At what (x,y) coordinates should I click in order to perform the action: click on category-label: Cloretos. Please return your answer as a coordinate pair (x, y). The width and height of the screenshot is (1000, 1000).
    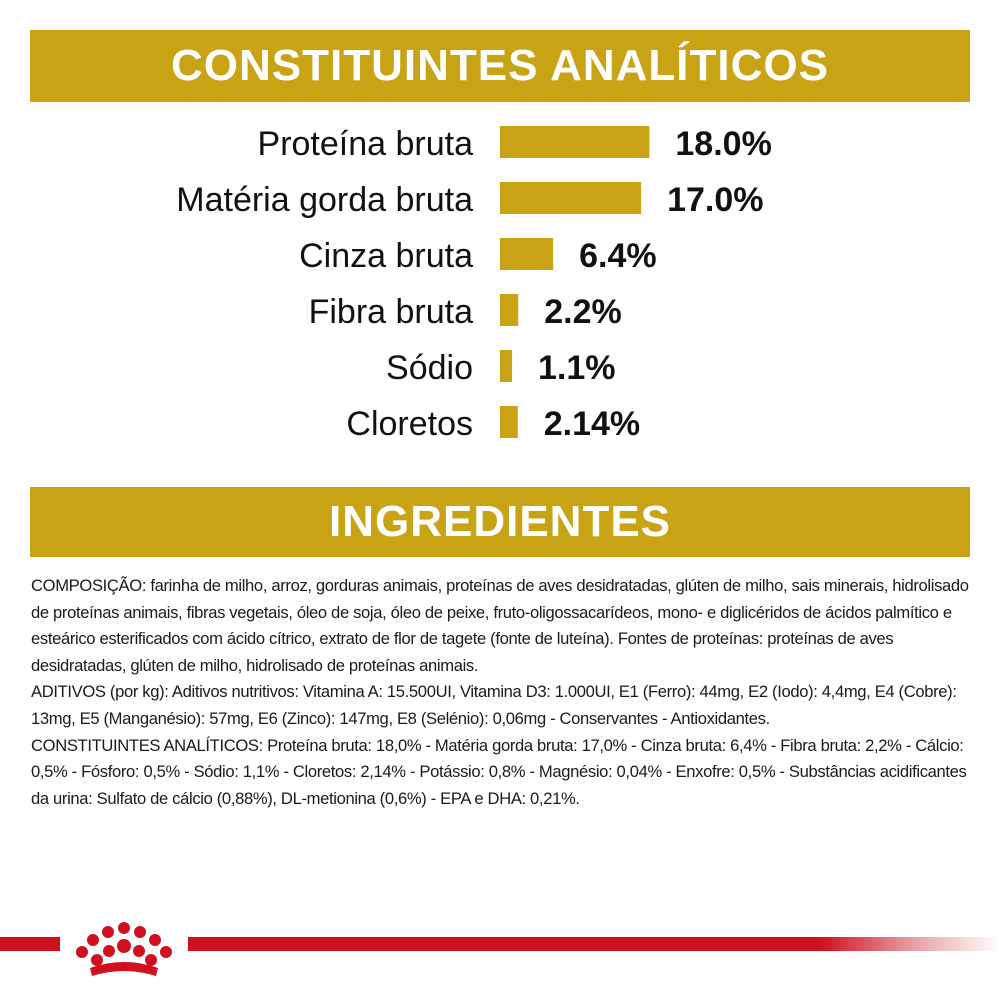
    Looking at the image, I should click on (409, 424).